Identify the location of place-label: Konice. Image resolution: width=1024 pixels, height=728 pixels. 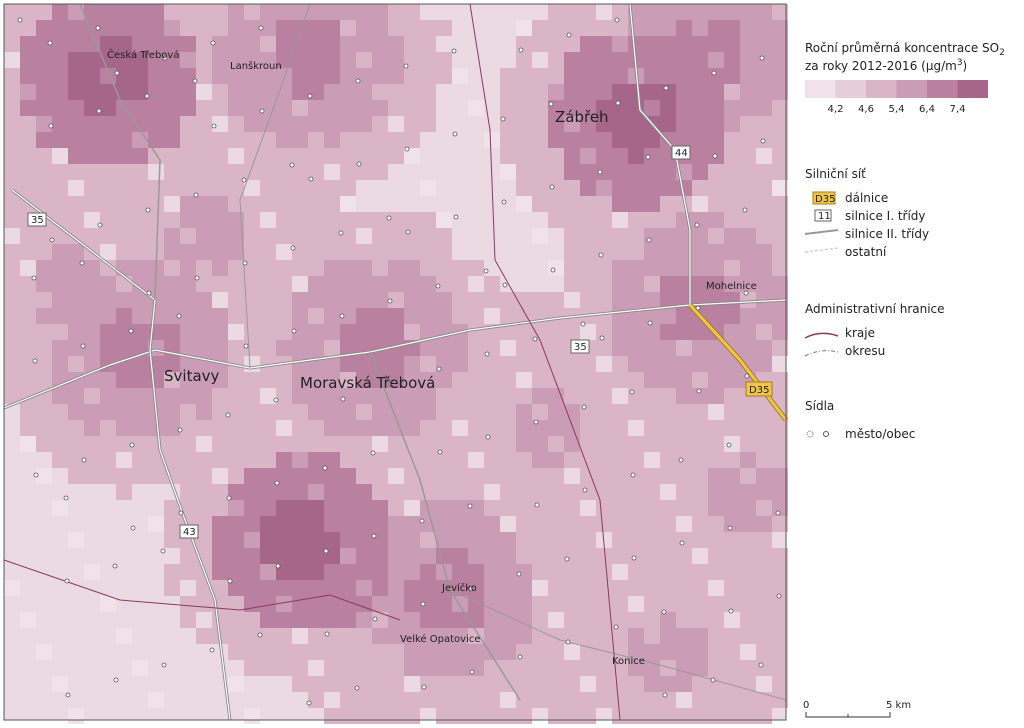
(628, 661).